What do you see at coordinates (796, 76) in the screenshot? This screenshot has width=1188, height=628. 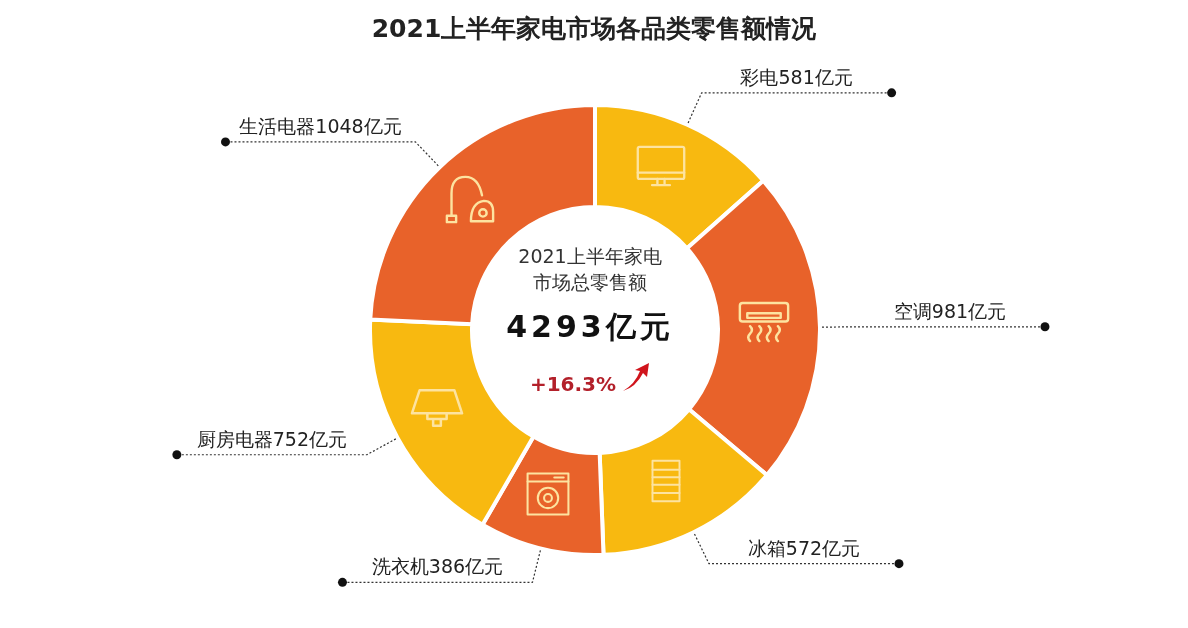 I see `slice-label: 彩电581亿元` at bounding box center [796, 76].